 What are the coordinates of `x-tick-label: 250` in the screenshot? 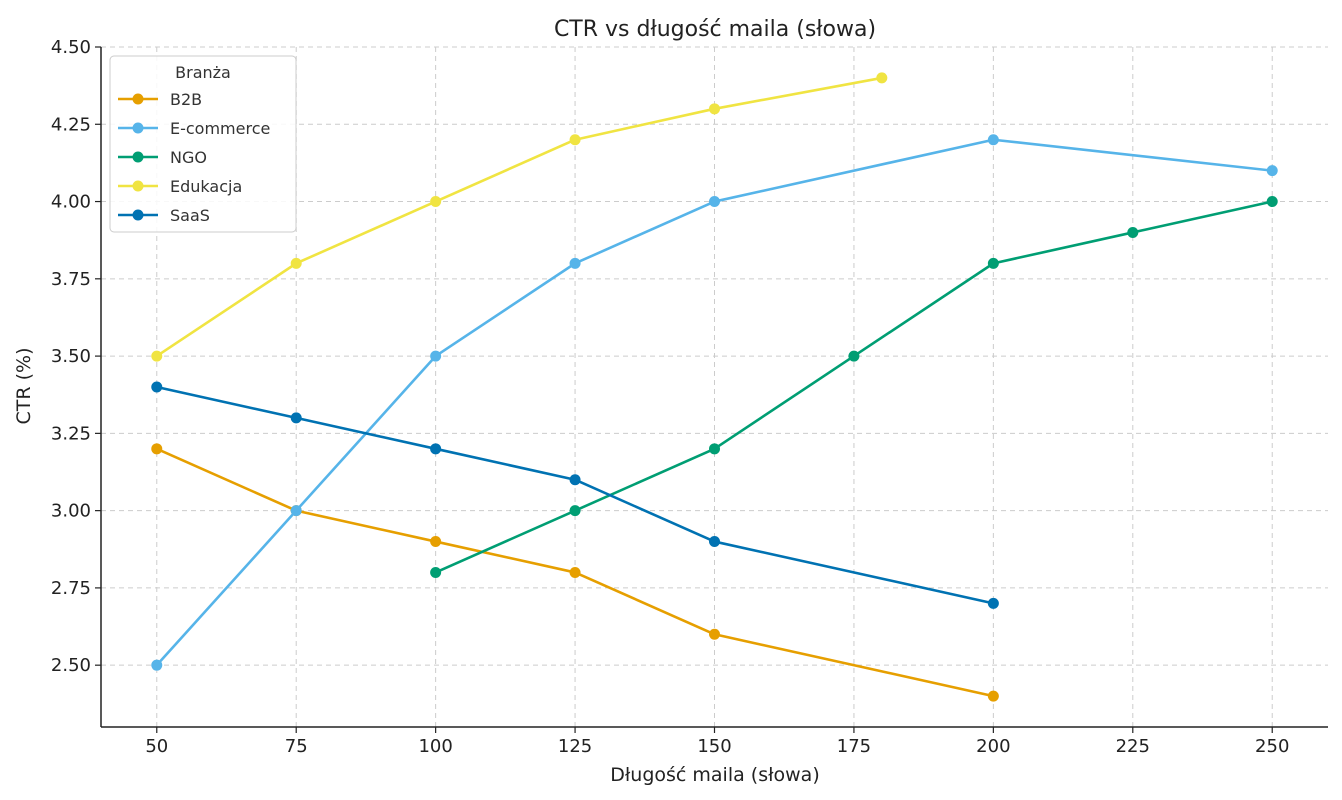 It's located at (1272, 746).